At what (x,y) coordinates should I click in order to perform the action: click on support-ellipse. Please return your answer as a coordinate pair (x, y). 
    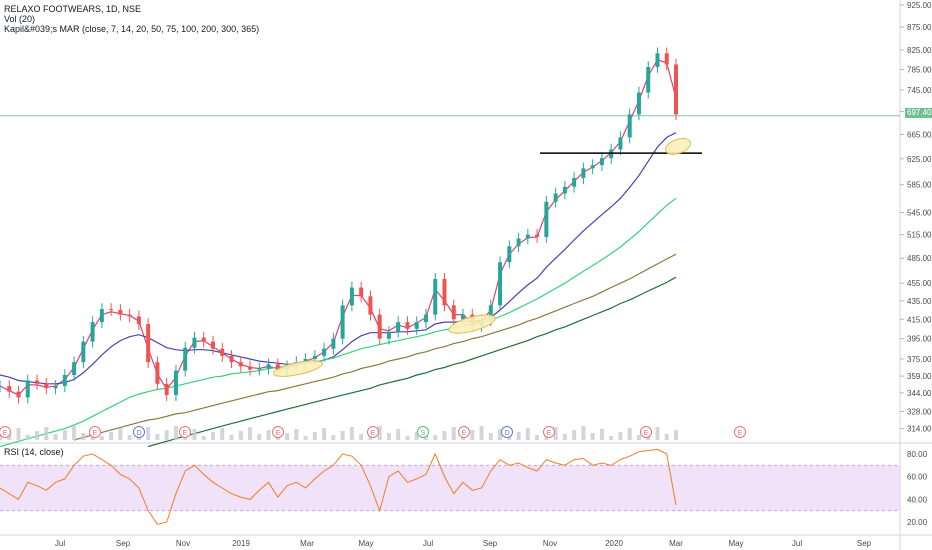
    Looking at the image, I should click on (298, 368).